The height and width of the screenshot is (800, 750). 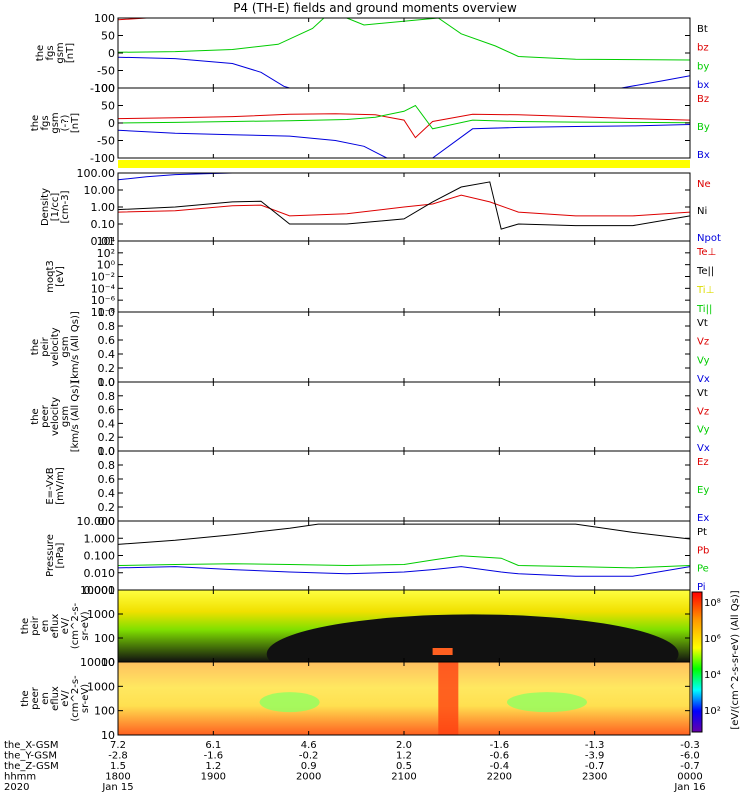 I want to click on panel-frame-efield, so click(x=404, y=486).